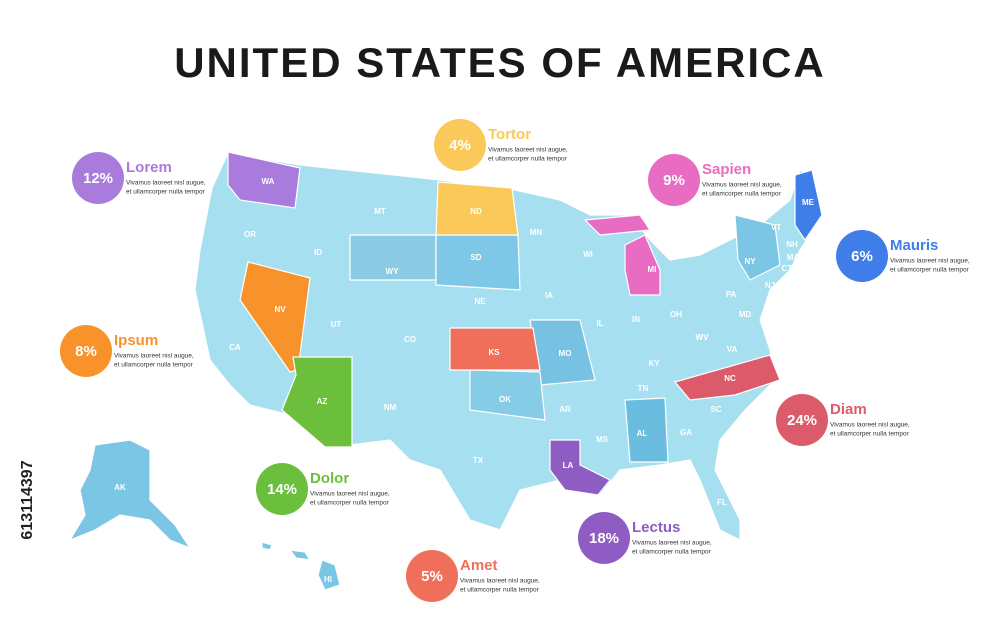 The height and width of the screenshot is (643, 1000). What do you see at coordinates (676, 314) in the screenshot?
I see `state-label: OH` at bounding box center [676, 314].